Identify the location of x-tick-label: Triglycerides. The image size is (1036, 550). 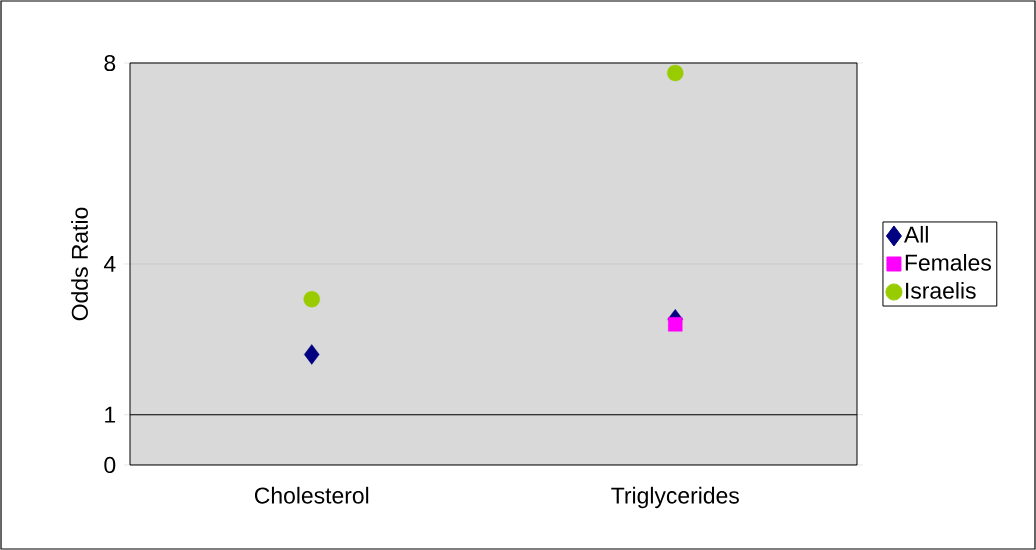
(675, 497).